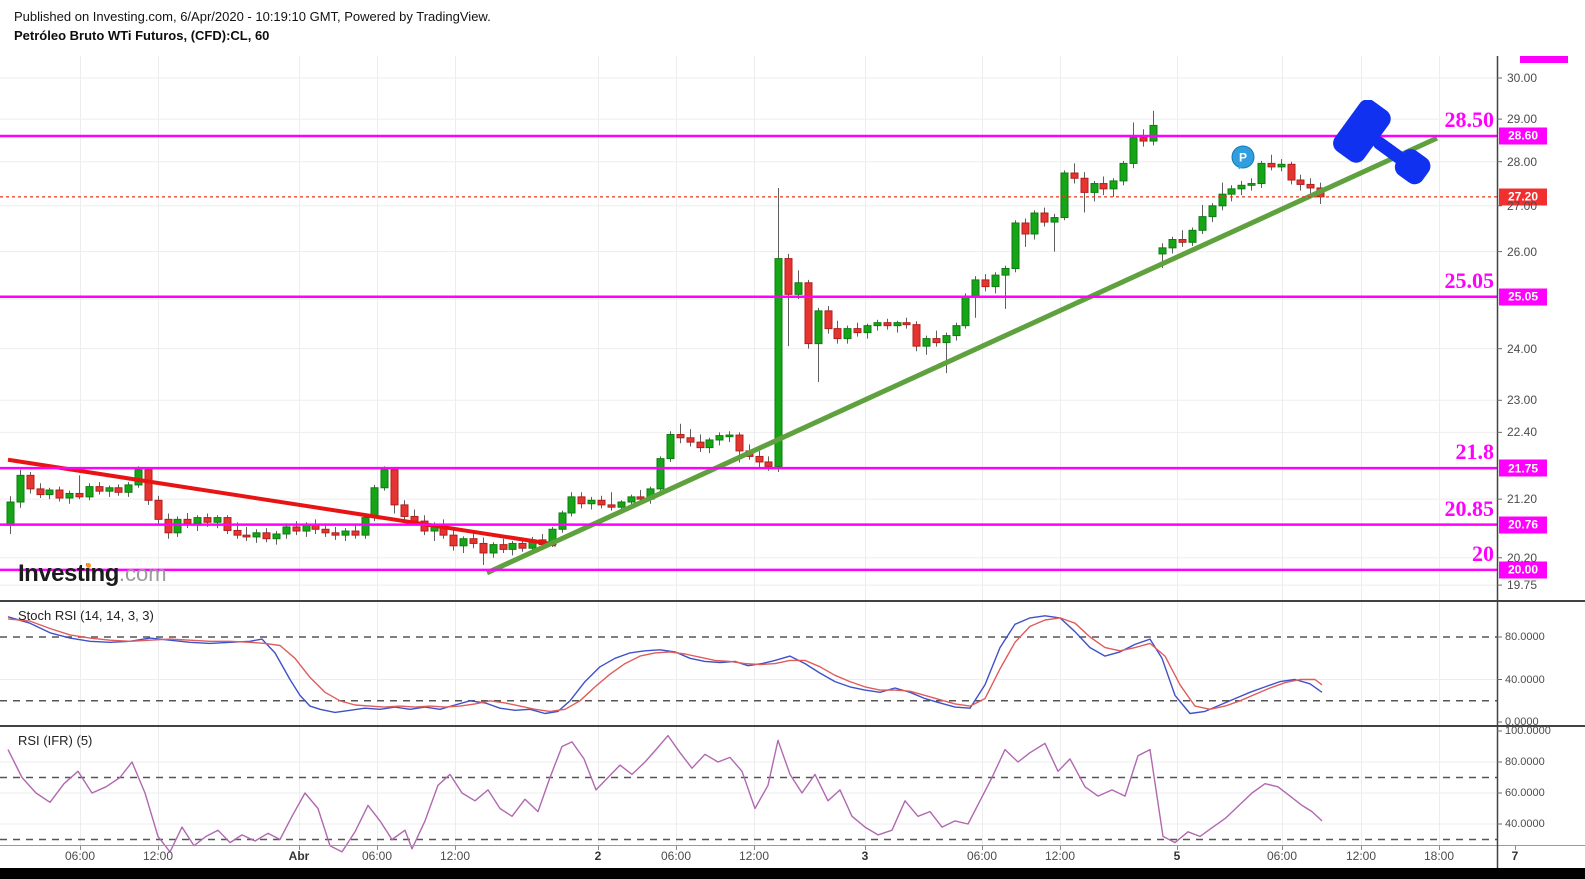 The height and width of the screenshot is (879, 1585). Describe the element at coordinates (1378, 146) in the screenshot. I see `gavel-drawing-icon` at that location.